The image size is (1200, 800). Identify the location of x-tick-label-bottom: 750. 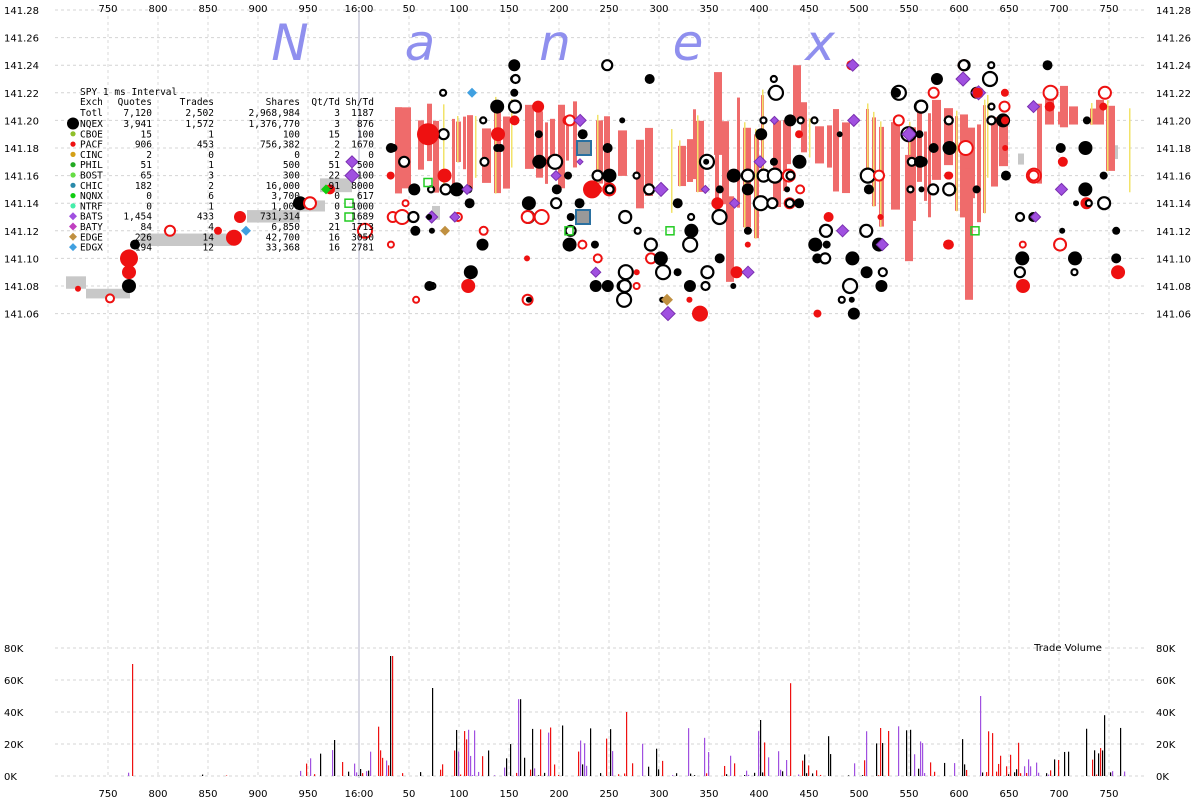
(107, 794).